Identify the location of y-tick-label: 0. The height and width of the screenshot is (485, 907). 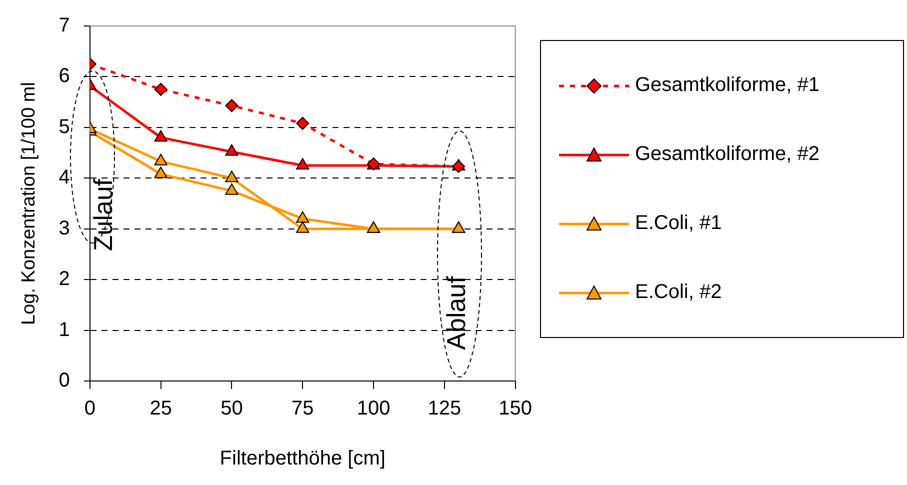
(64, 381).